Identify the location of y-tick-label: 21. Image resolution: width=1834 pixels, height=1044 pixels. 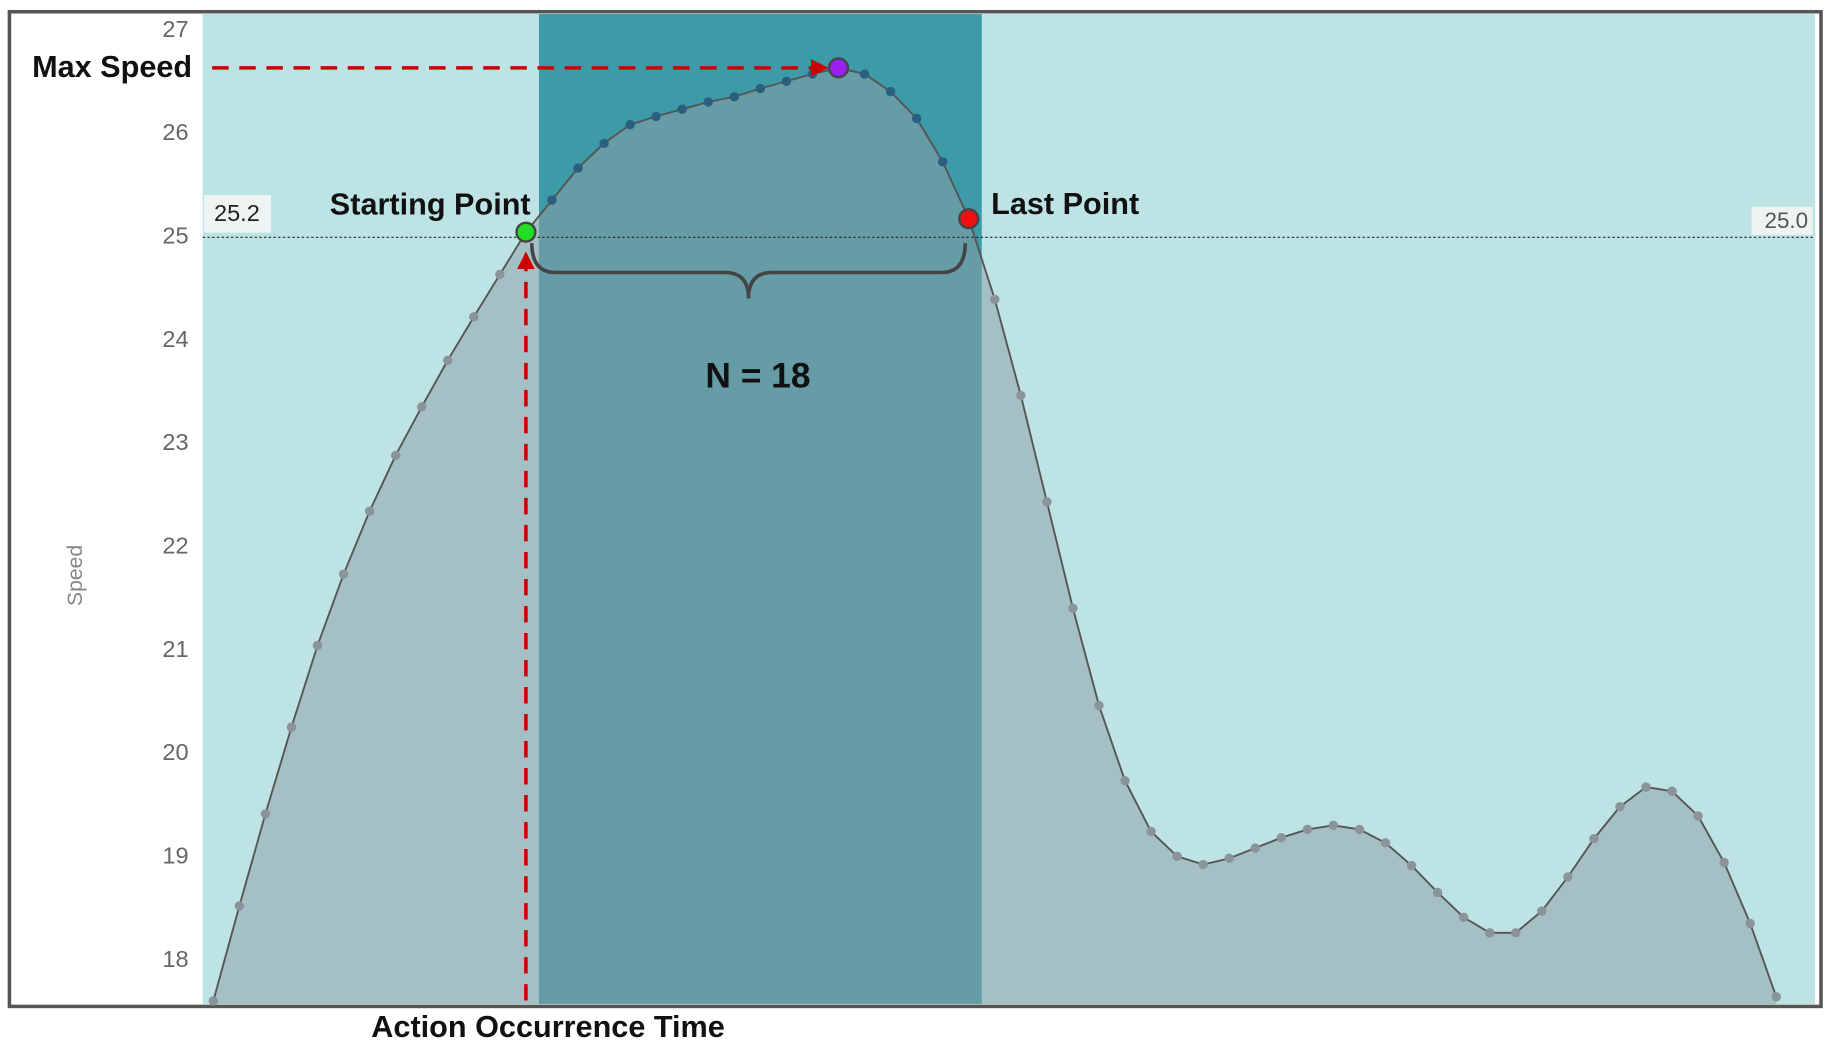
(175, 649).